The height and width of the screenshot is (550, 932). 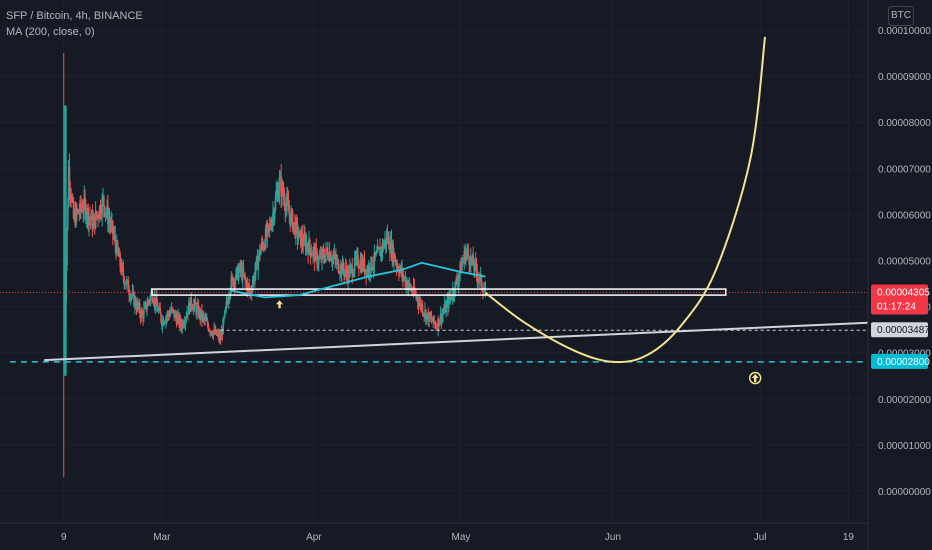 What do you see at coordinates (74, 16) in the screenshot?
I see `symbol-title: SFP / Bitcoin, 4h, BINANCE` at bounding box center [74, 16].